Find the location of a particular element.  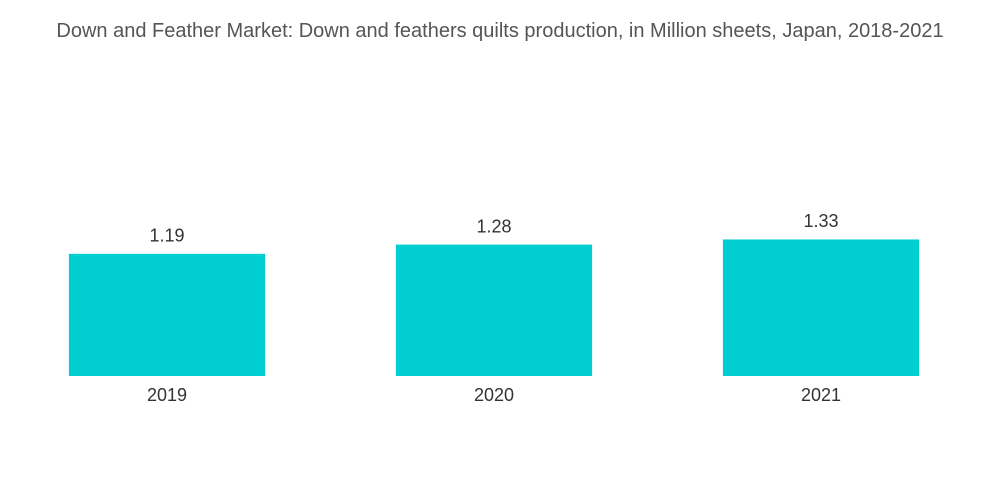

value-label: 1.33 is located at coordinates (820, 221).